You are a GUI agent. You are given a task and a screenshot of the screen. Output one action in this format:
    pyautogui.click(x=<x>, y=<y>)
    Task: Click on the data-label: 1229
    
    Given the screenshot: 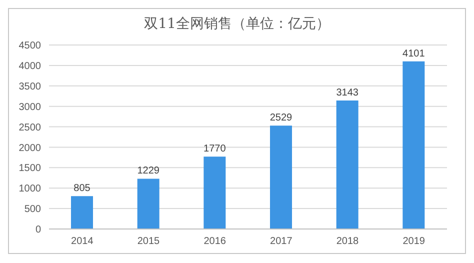 What is the action you would take?
    pyautogui.click(x=148, y=171)
    